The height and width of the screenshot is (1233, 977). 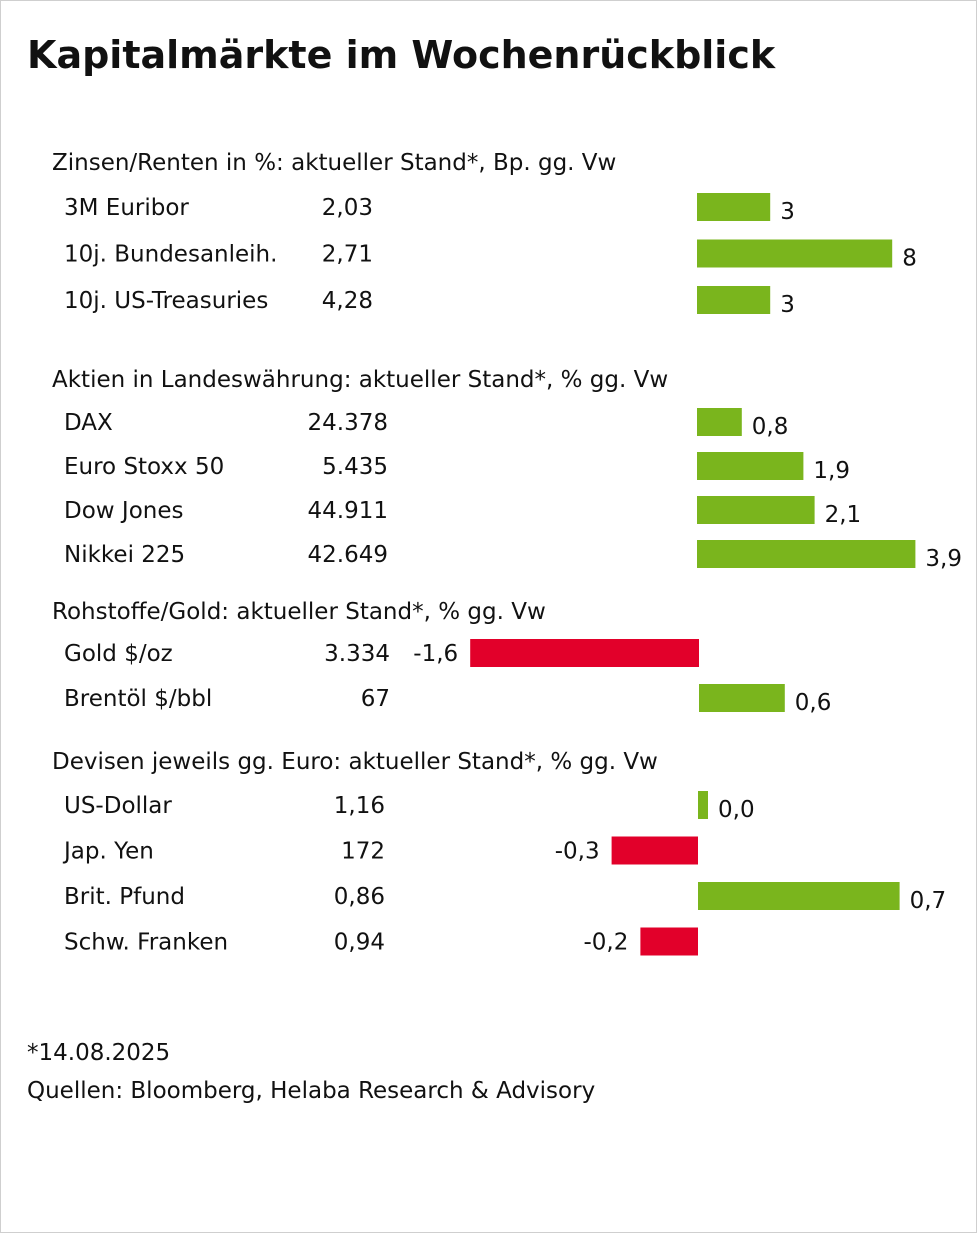 I want to click on row-label: Euro Stoxx 50, so click(x=144, y=467).